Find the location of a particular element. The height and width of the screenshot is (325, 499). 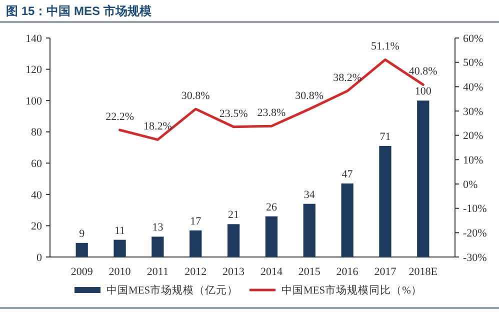

data-label: 9 is located at coordinates (82, 234).